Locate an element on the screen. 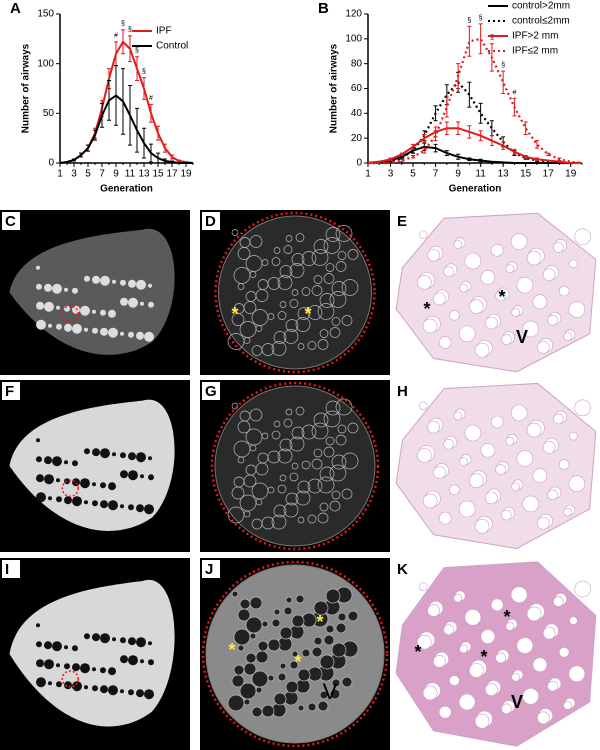 Image resolution: width=600 pixels, height=750 pixels. x-tick-label: 3 is located at coordinates (74, 174).